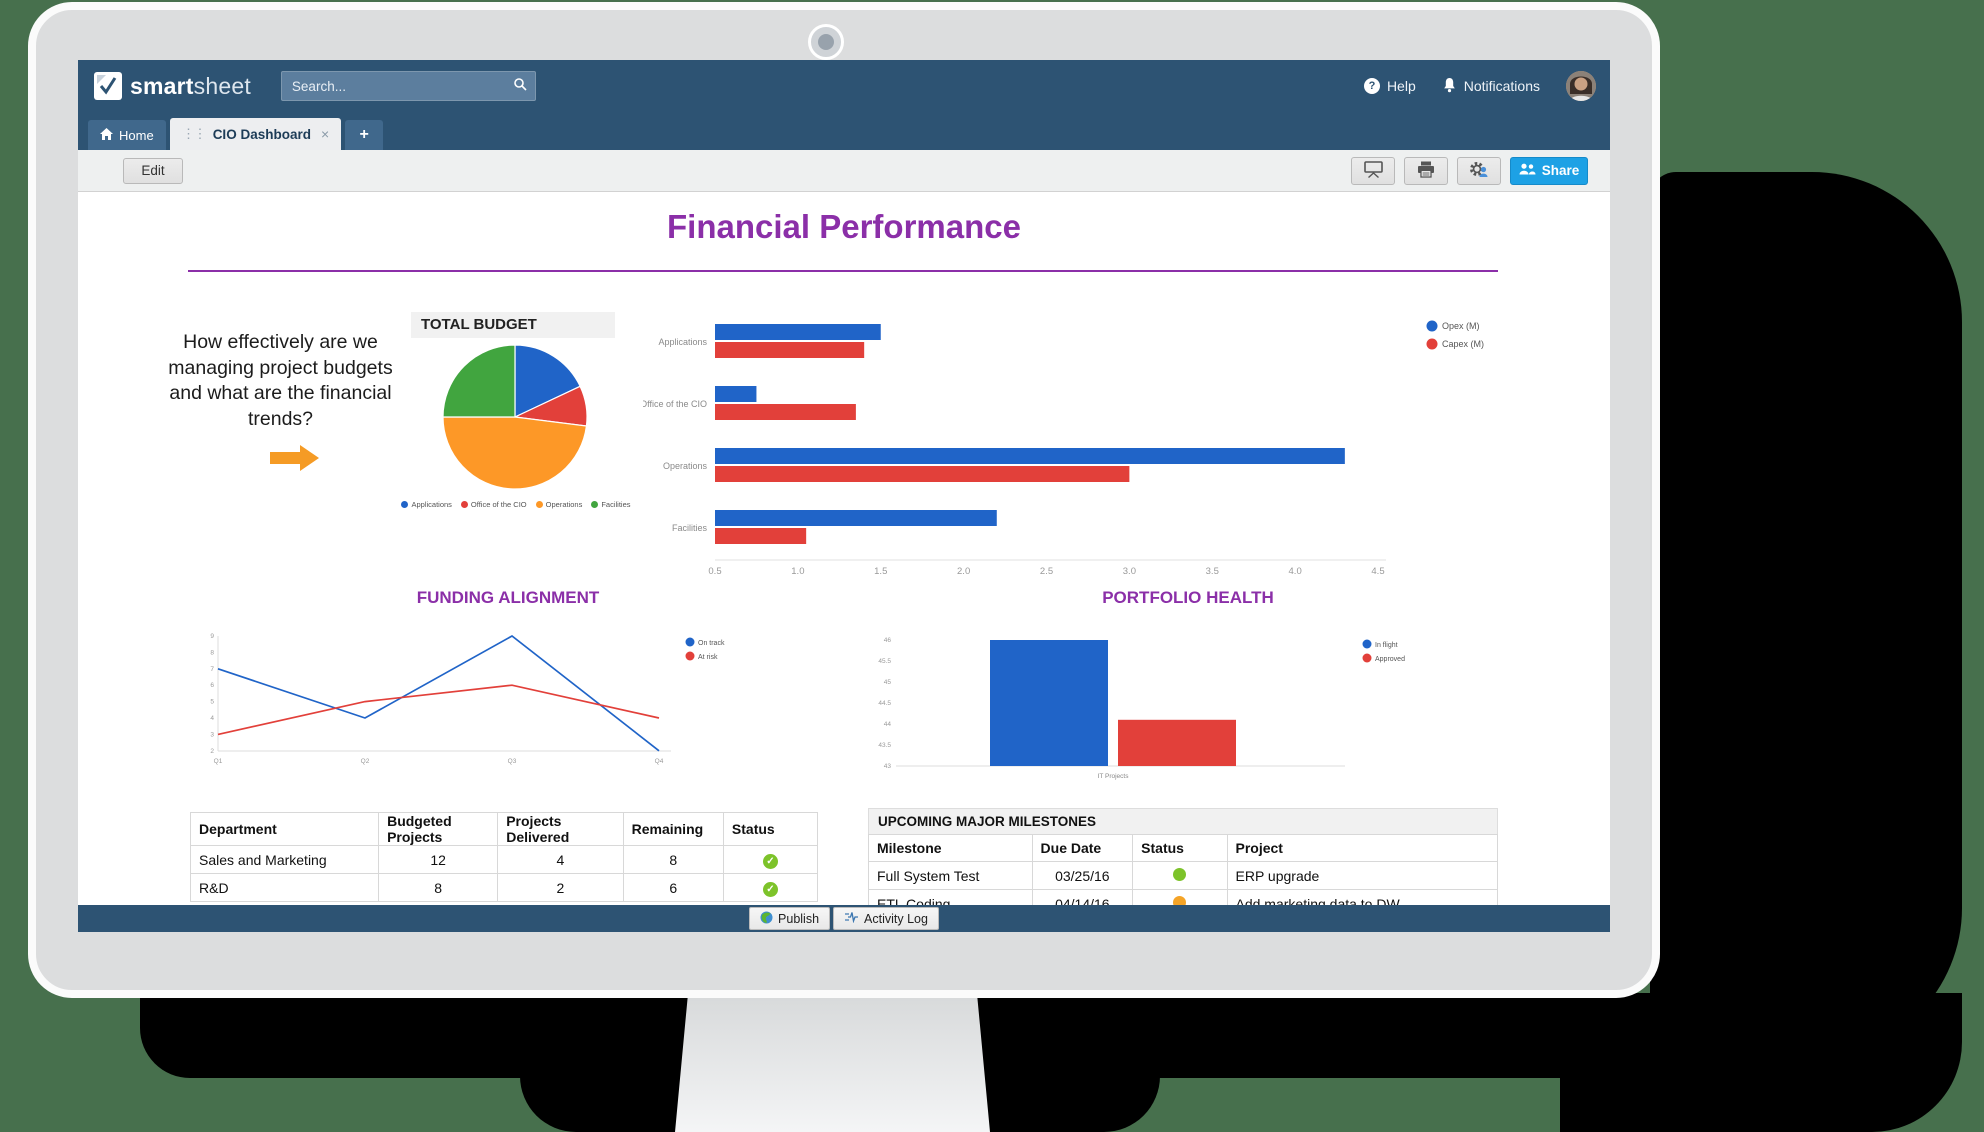  I want to click on svg-text: 4.5, so click(1377, 571).